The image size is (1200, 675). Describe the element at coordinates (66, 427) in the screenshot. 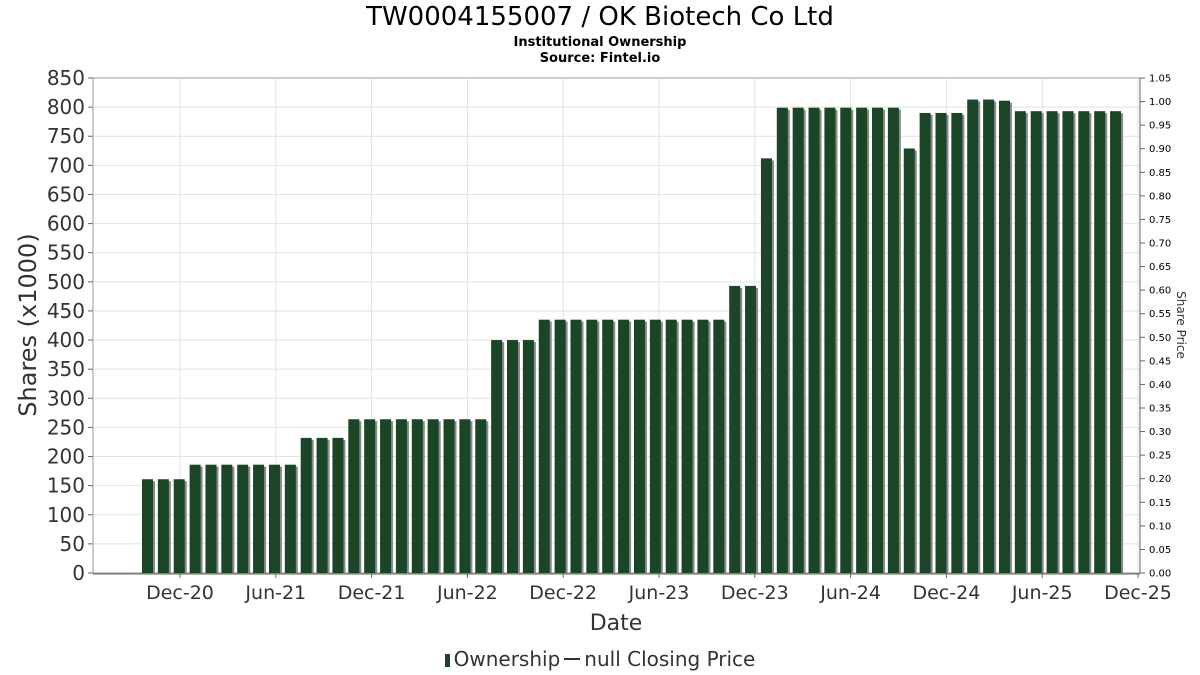

I see `y-tick-label: 250` at that location.